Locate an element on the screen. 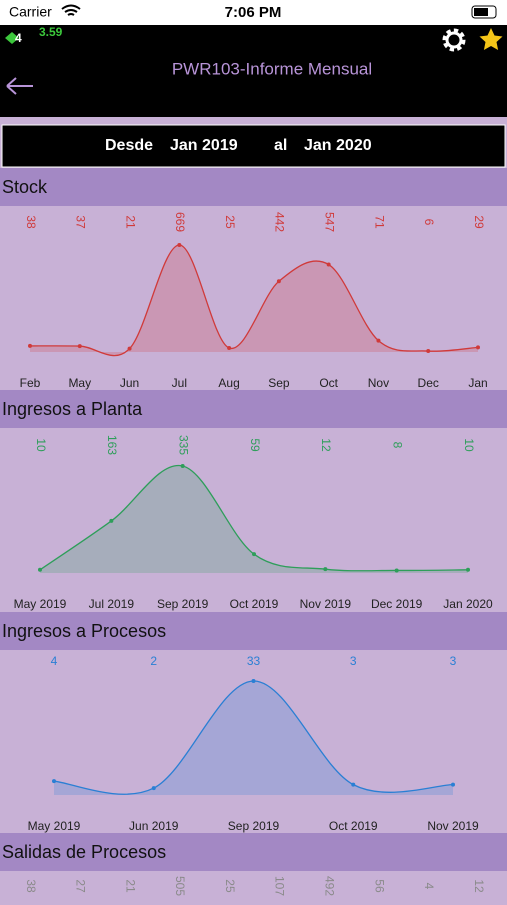 The width and height of the screenshot is (507, 905). x-tick-label: Oct is located at coordinates (328, 383).